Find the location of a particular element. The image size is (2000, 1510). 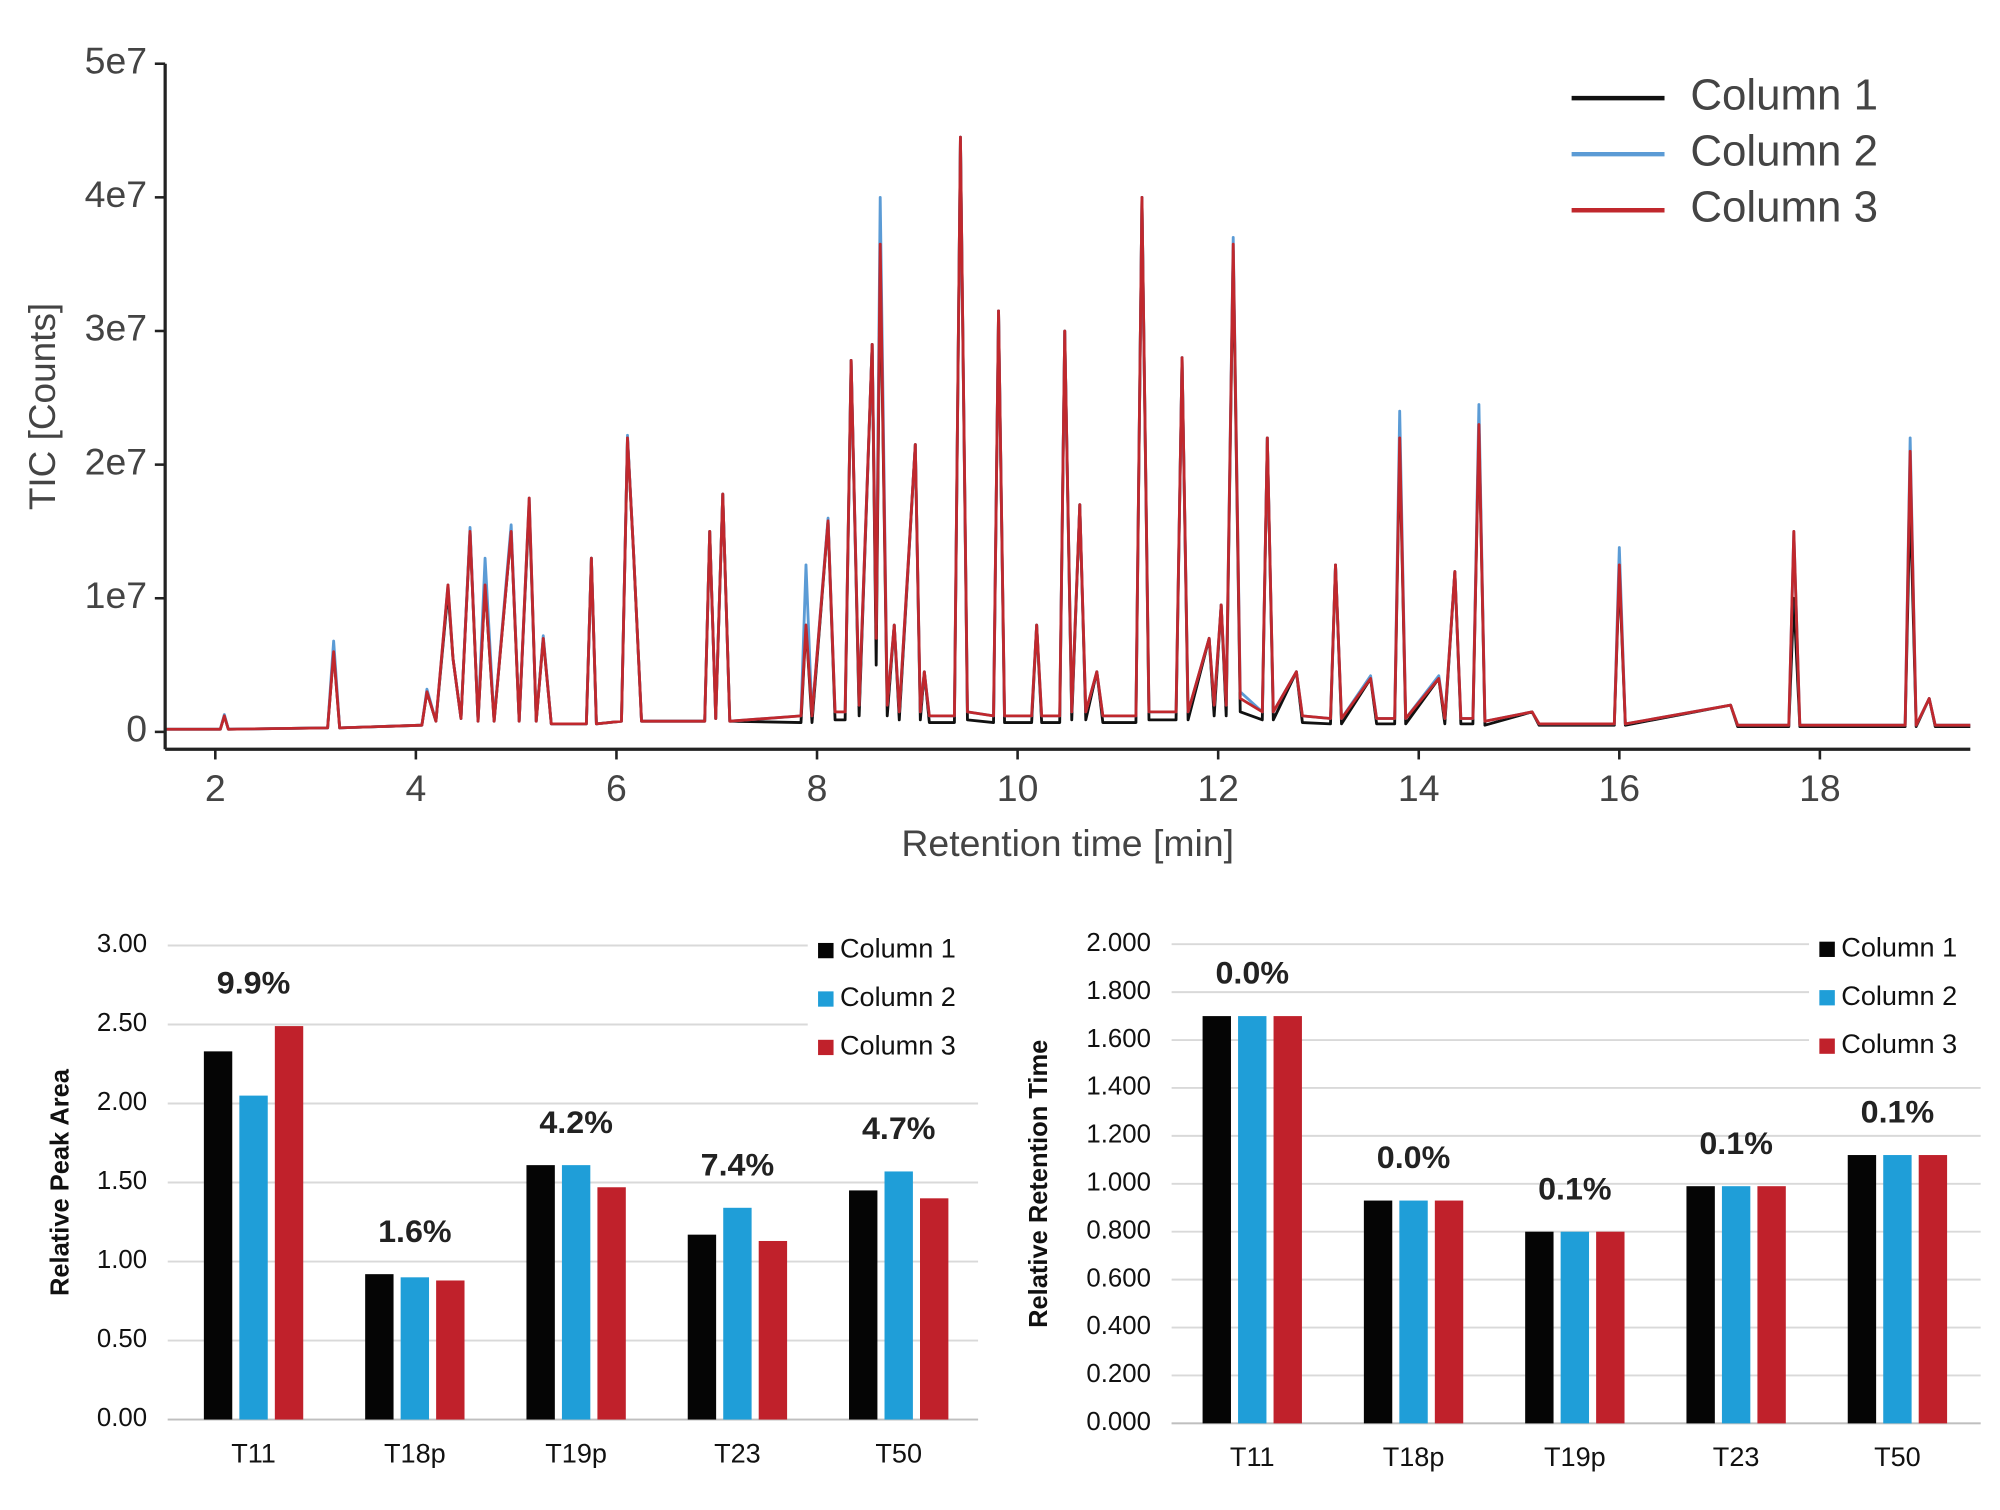

y-tick-label: 0.400 is located at coordinates (1118, 1326).